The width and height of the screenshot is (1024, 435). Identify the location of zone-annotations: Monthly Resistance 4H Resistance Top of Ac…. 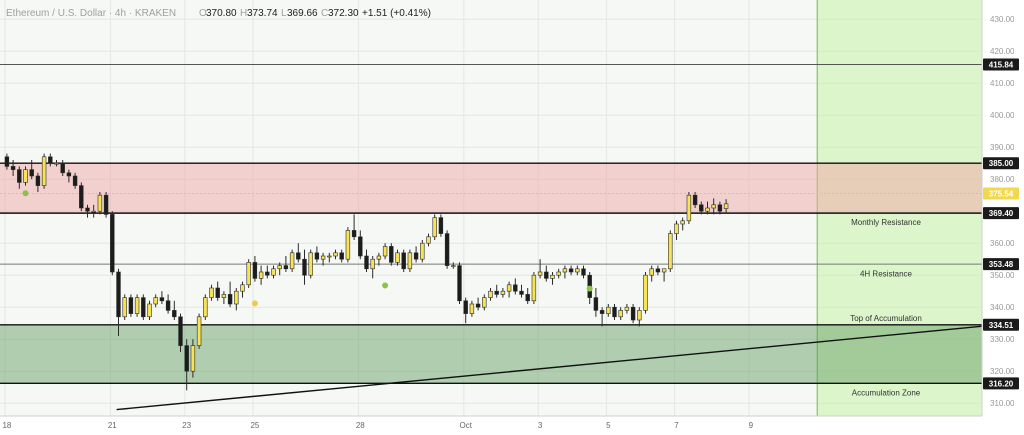
(886, 308).